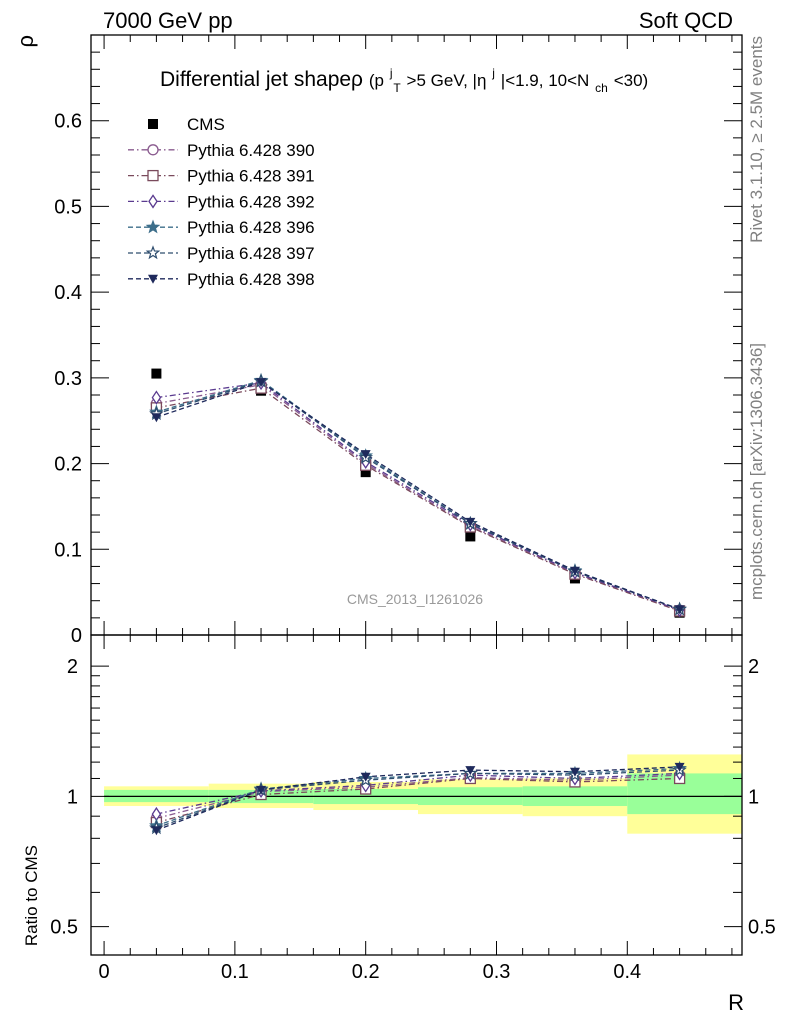 Image resolution: width=786 pixels, height=1024 pixels. What do you see at coordinates (104, 972) in the screenshot?
I see `x-tick-label: 0` at bounding box center [104, 972].